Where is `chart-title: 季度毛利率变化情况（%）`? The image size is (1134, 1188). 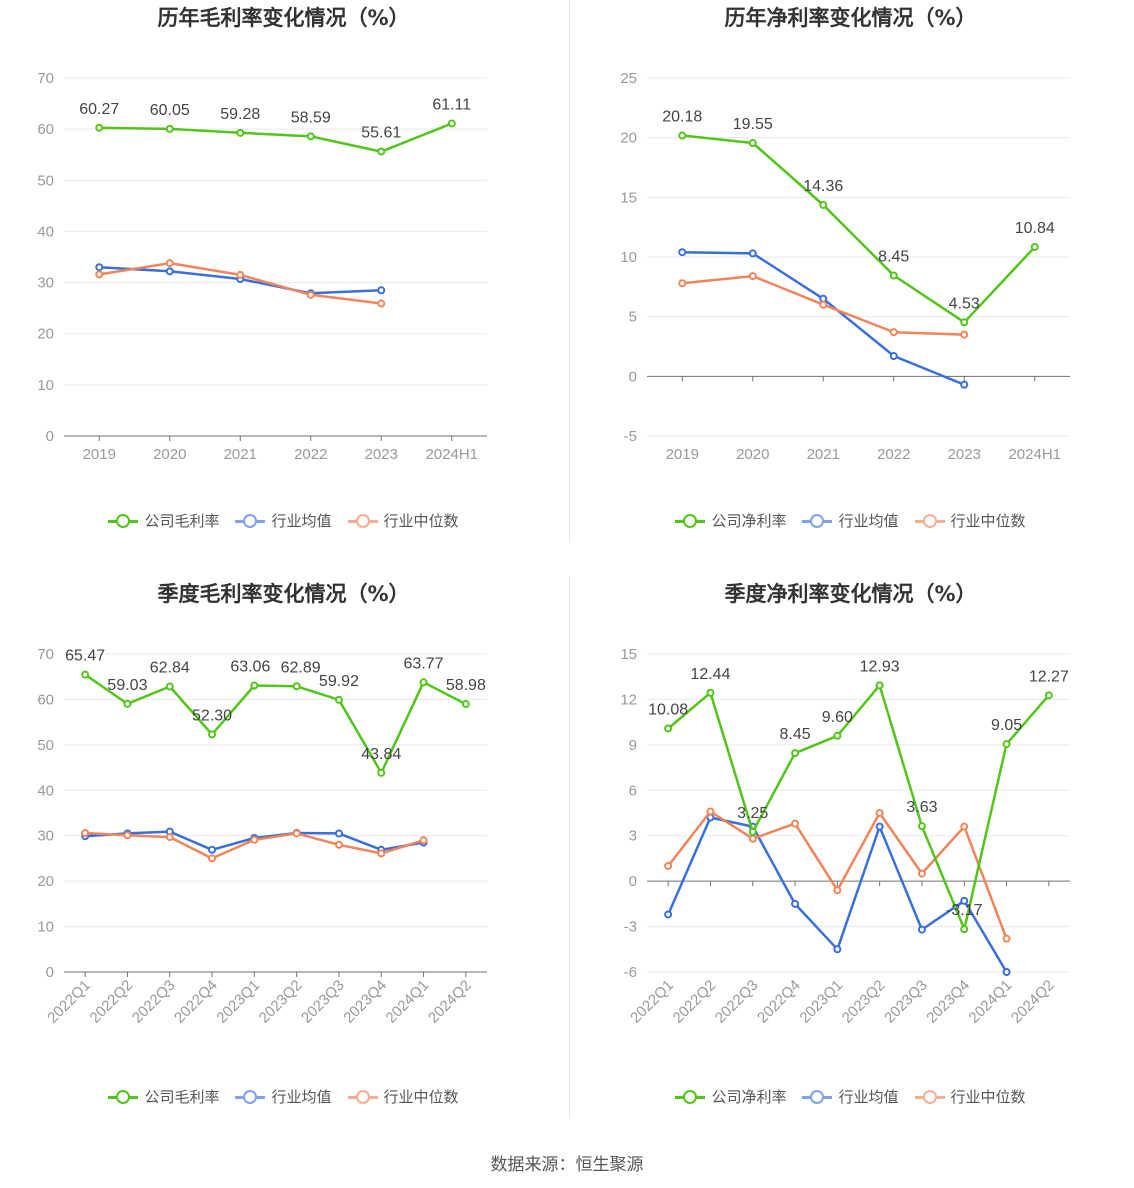 chart-title: 季度毛利率变化情况（%） is located at coordinates (283, 594).